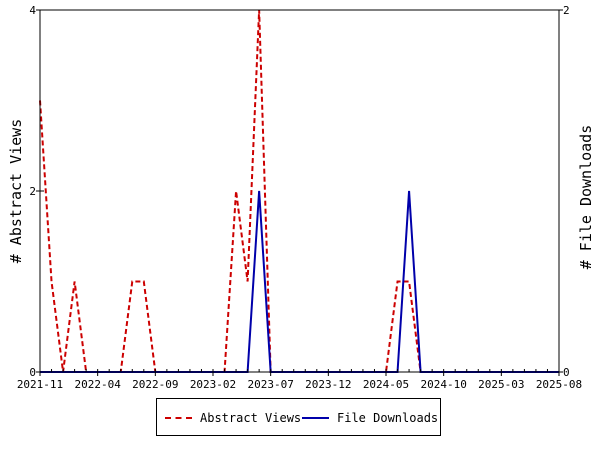 The height and width of the screenshot is (450, 600). I want to click on x-tick-label: 2023-12, so click(328, 384).